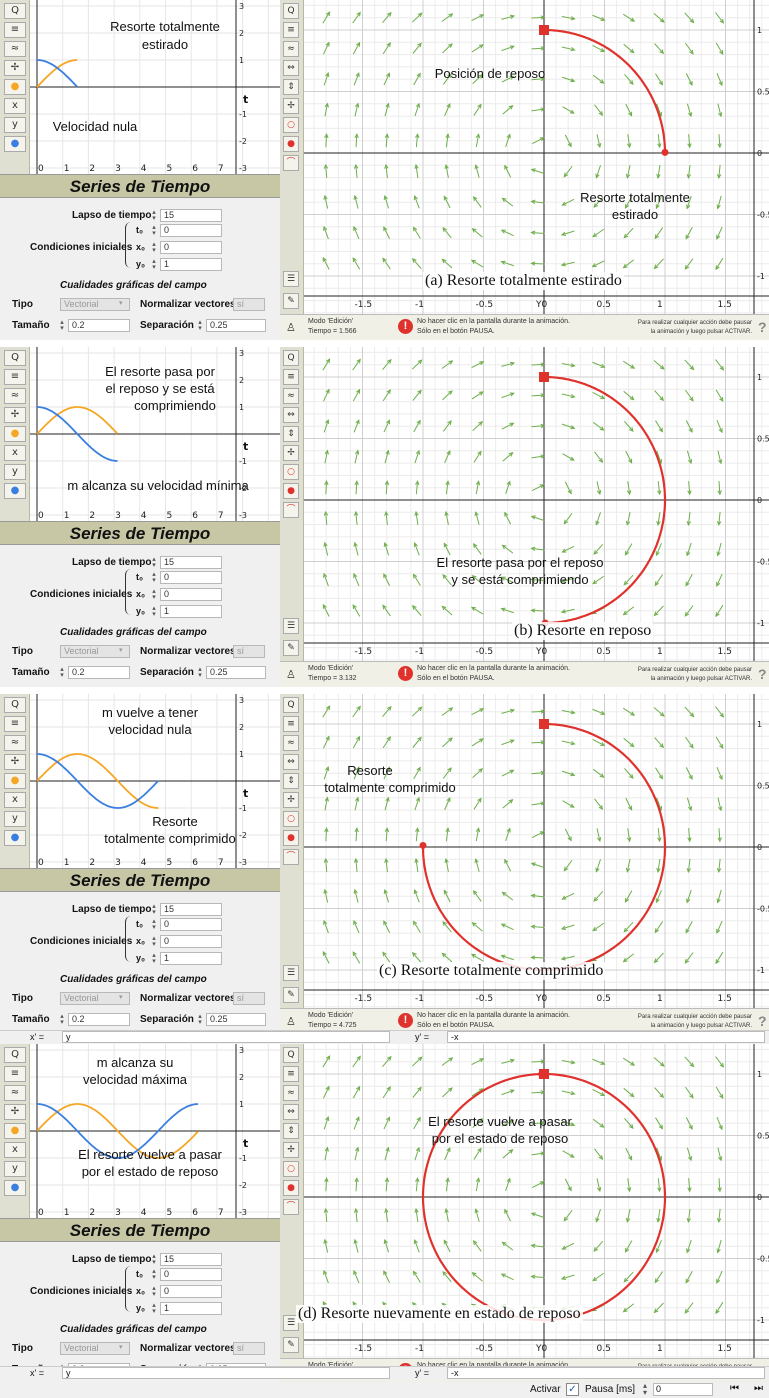 The image size is (769, 1398). I want to click on pausa-spinner: ▴ ▾, so click(645, 1389).